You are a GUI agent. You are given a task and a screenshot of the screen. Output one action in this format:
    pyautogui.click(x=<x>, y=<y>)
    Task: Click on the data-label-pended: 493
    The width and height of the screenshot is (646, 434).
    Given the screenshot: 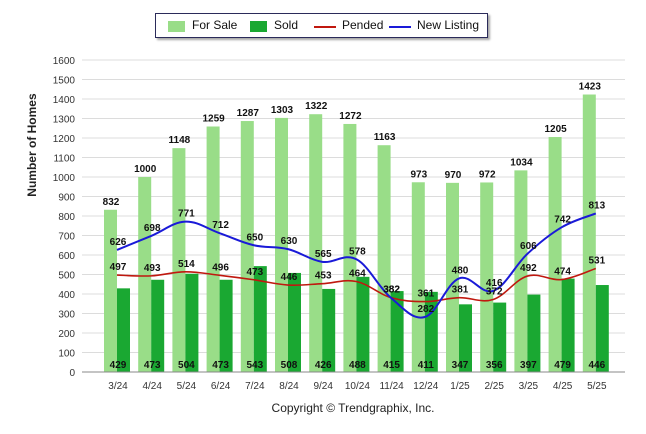 What is the action you would take?
    pyautogui.click(x=152, y=268)
    